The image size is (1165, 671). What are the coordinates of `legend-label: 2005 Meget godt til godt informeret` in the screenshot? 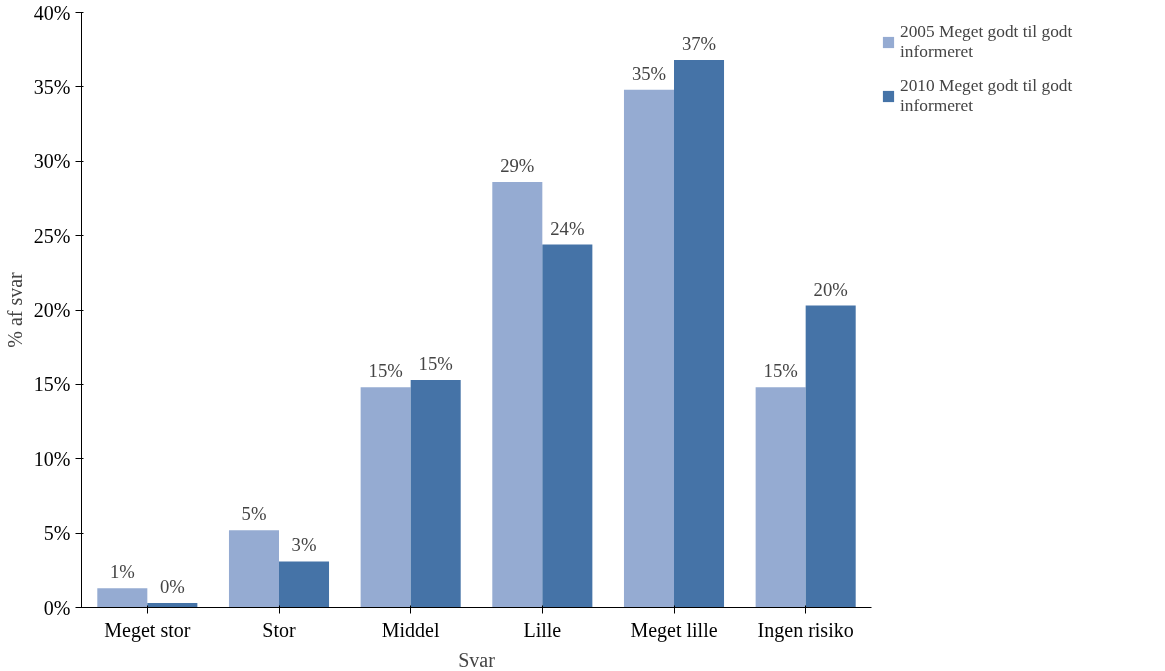 It's located at (986, 42).